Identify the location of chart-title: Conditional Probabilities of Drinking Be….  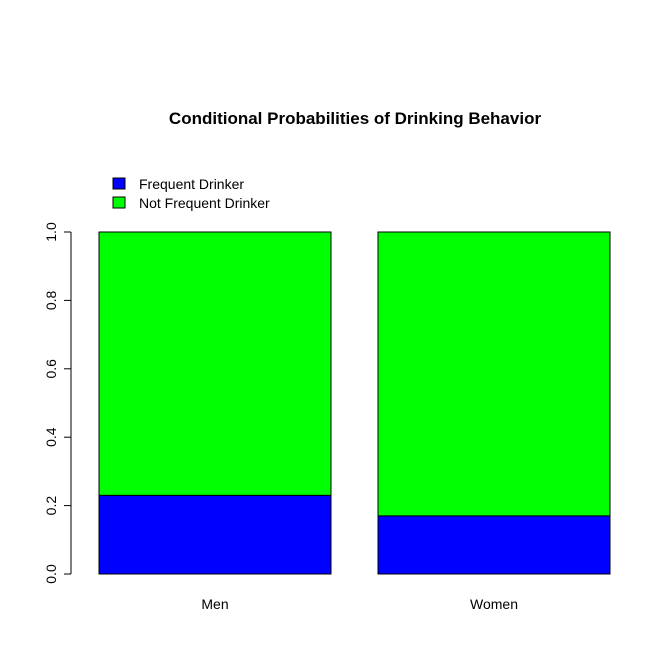
(355, 118).